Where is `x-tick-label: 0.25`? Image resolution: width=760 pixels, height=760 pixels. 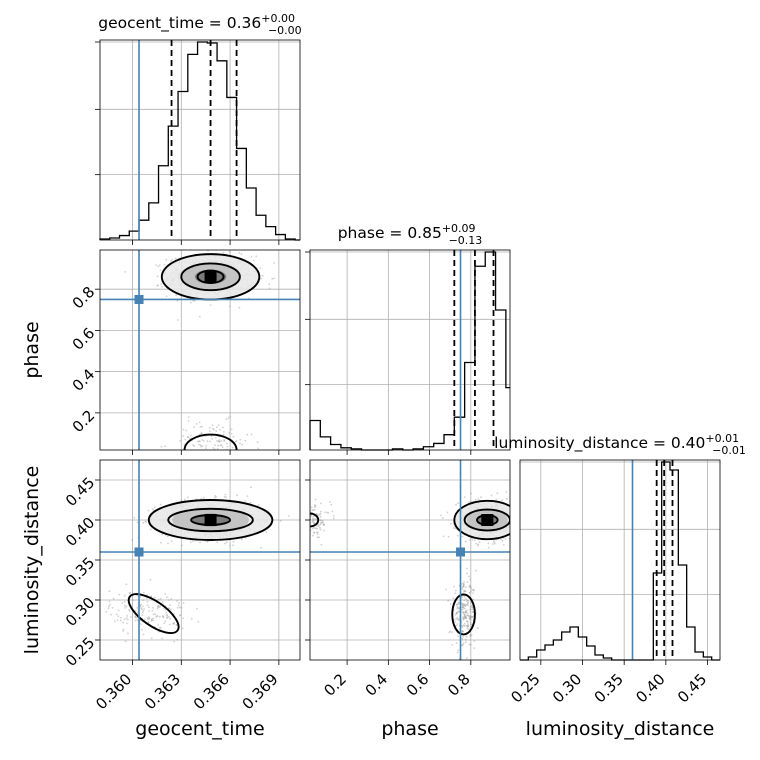
x-tick-label: 0.25 is located at coordinates (525, 688).